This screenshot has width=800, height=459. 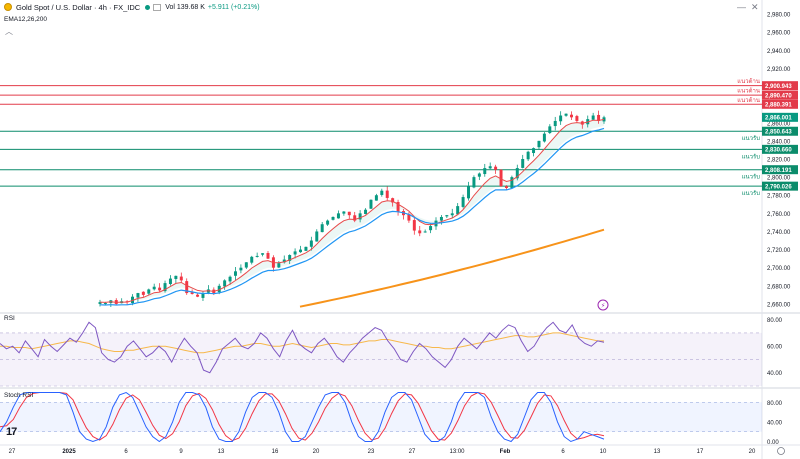 What do you see at coordinates (741, 7) in the screenshot?
I see `minimize-icon: —` at bounding box center [741, 7].